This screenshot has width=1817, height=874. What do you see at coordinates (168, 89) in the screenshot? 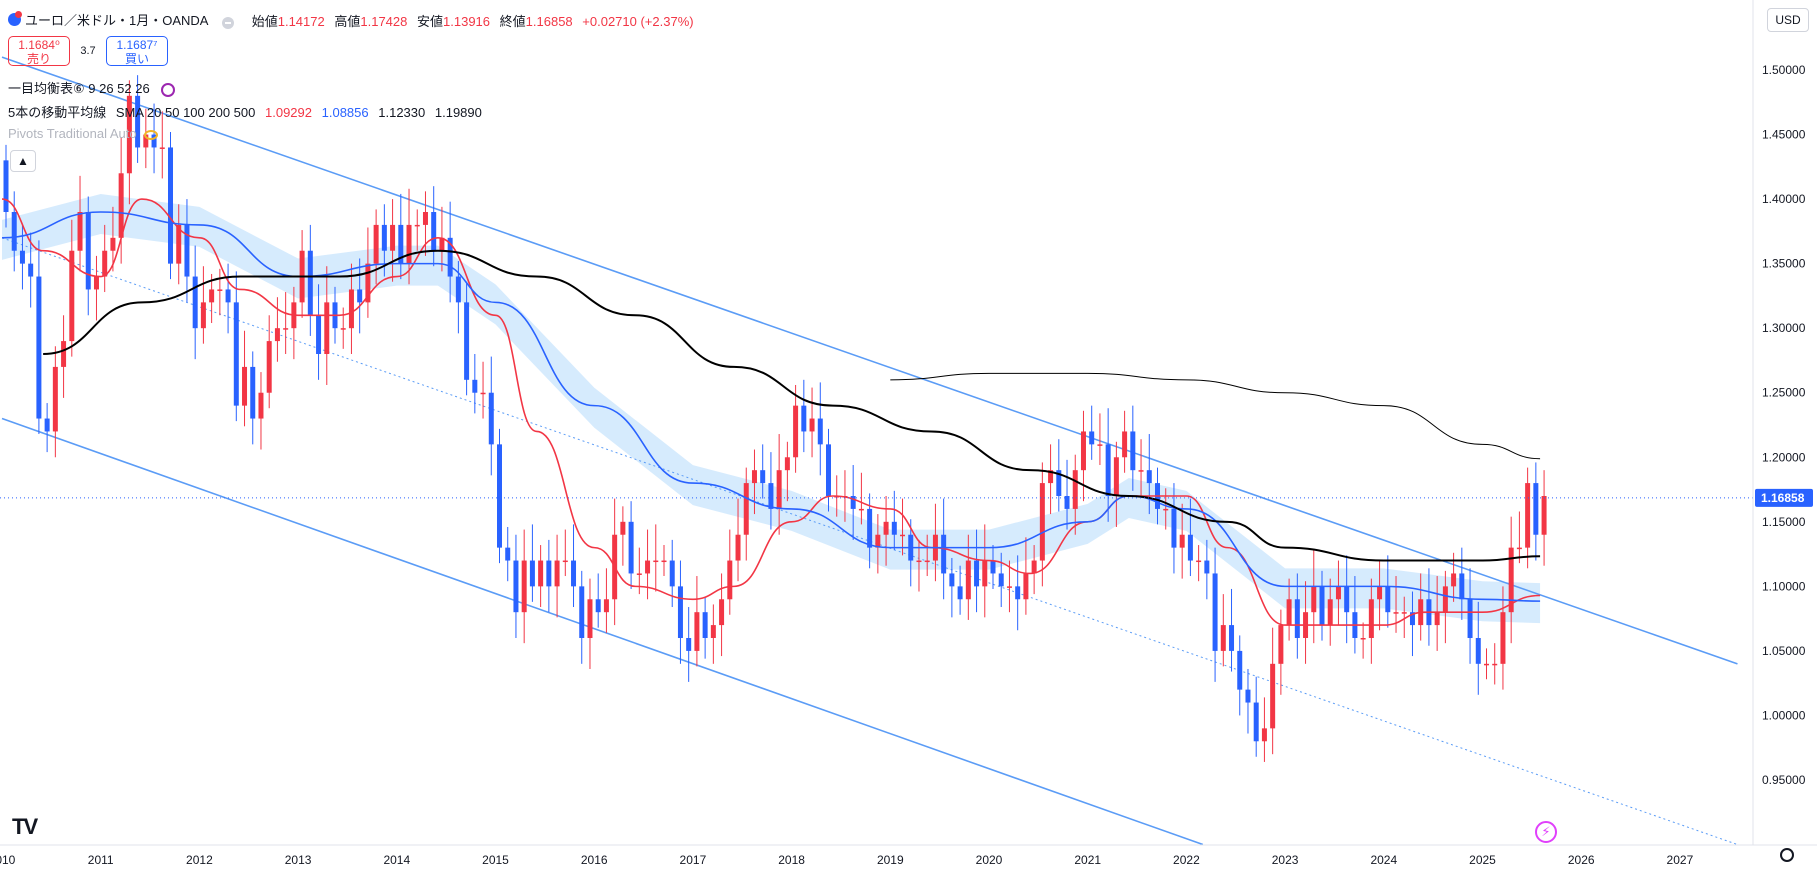
I see `refresh-icon` at bounding box center [168, 89].